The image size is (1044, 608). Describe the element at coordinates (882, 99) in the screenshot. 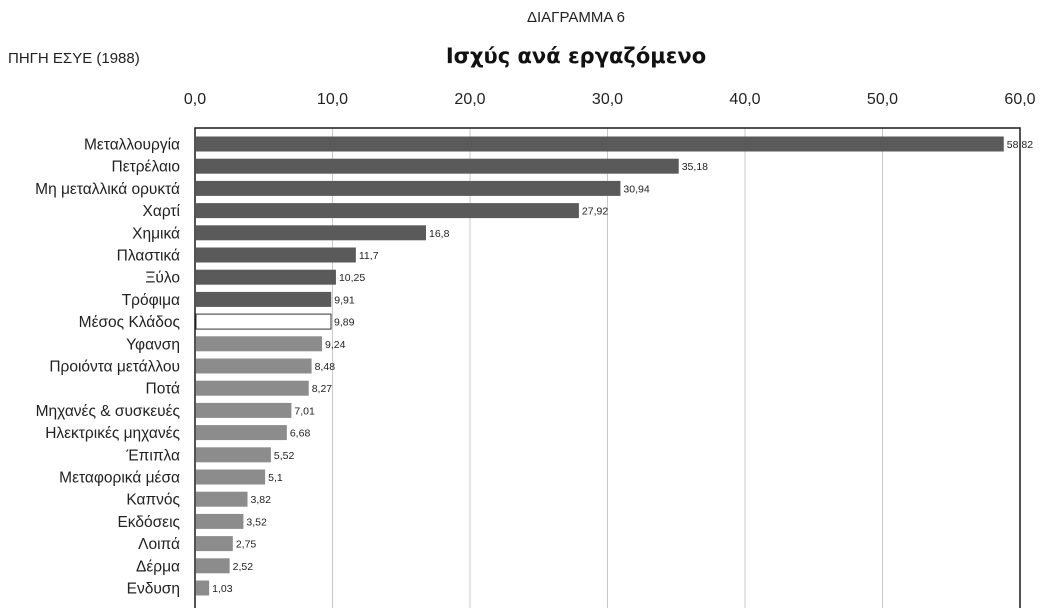

I see `x-tick-label: 50,0` at that location.